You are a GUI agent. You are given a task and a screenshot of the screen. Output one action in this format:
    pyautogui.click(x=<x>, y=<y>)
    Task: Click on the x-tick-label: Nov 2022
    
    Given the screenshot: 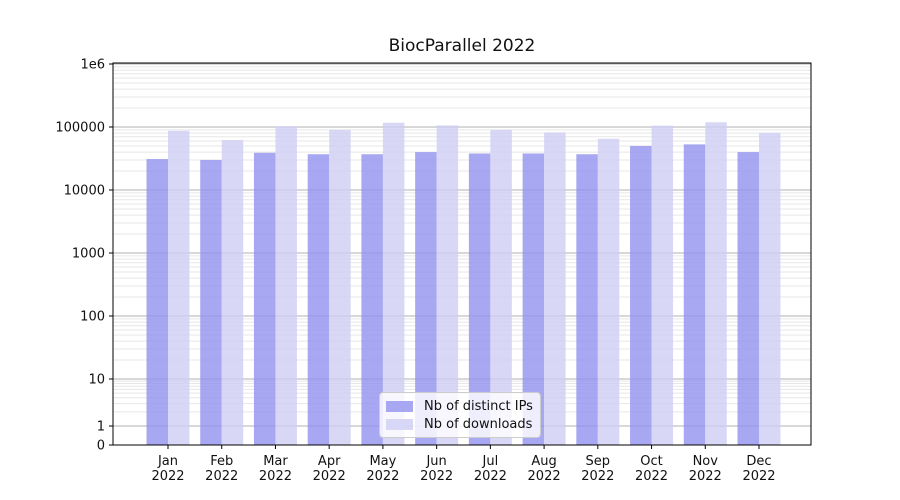 What is the action you would take?
    pyautogui.click(x=705, y=469)
    